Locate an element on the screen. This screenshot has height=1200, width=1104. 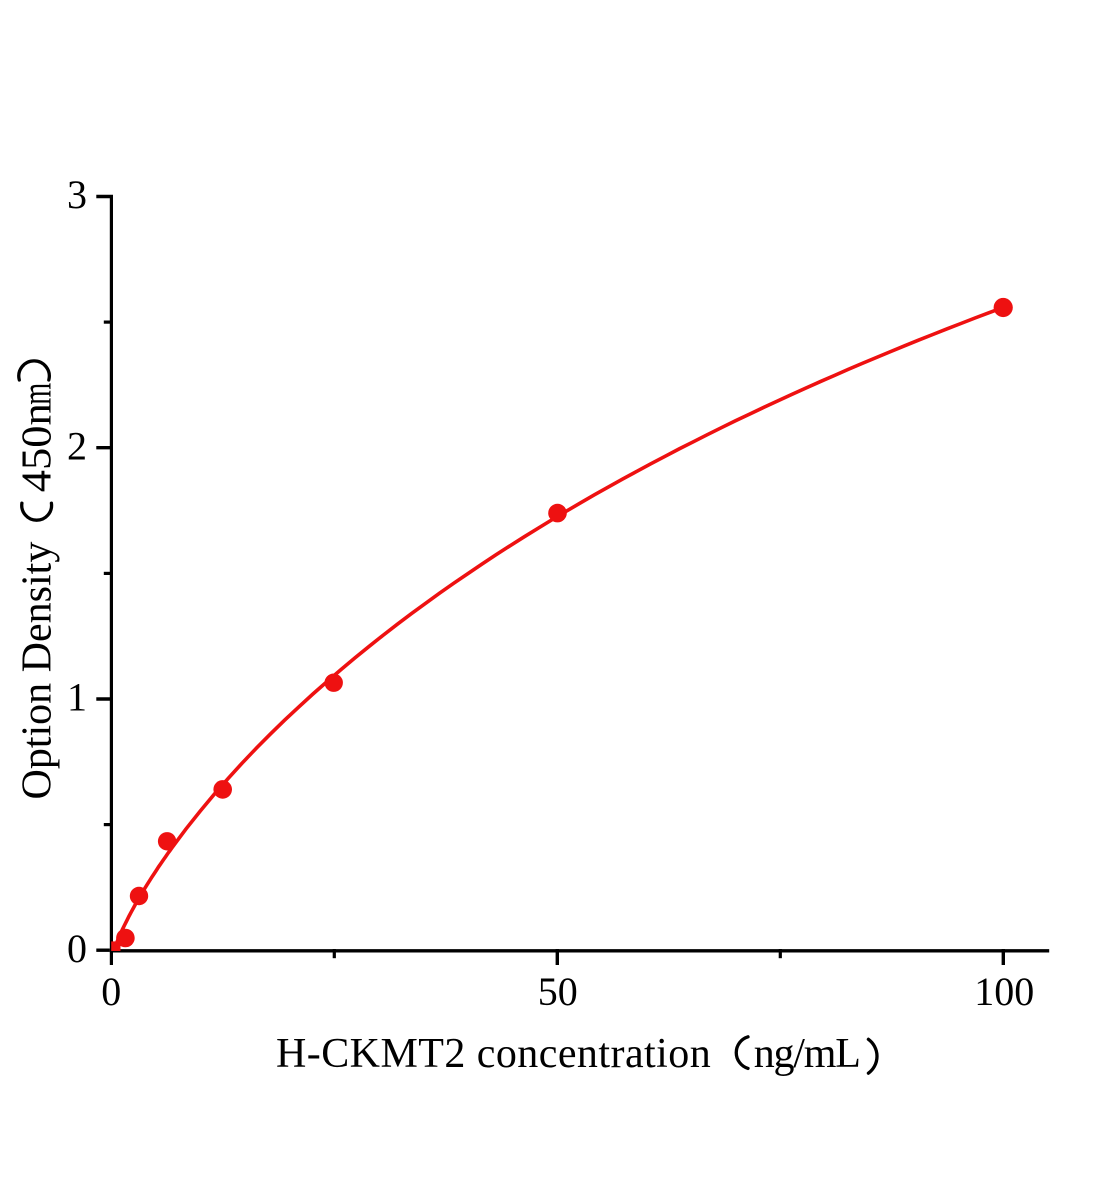
svg-text: 100 is located at coordinates (1004, 991).